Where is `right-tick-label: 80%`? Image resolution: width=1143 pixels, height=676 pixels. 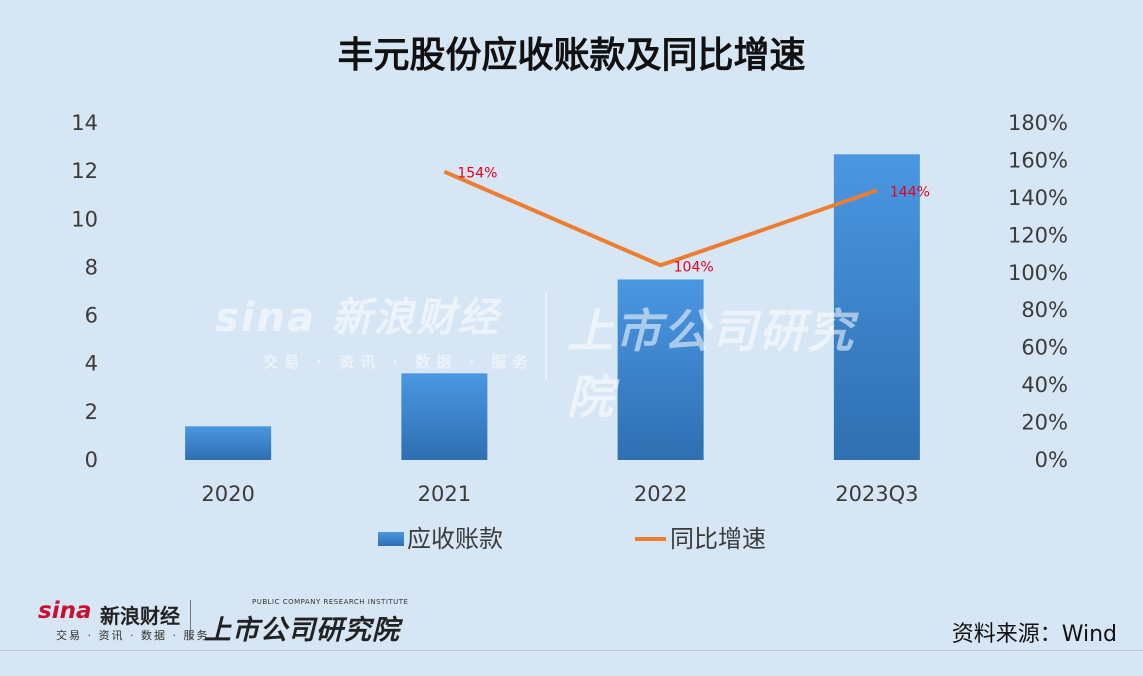 right-tick-label: 80% is located at coordinates (1044, 310).